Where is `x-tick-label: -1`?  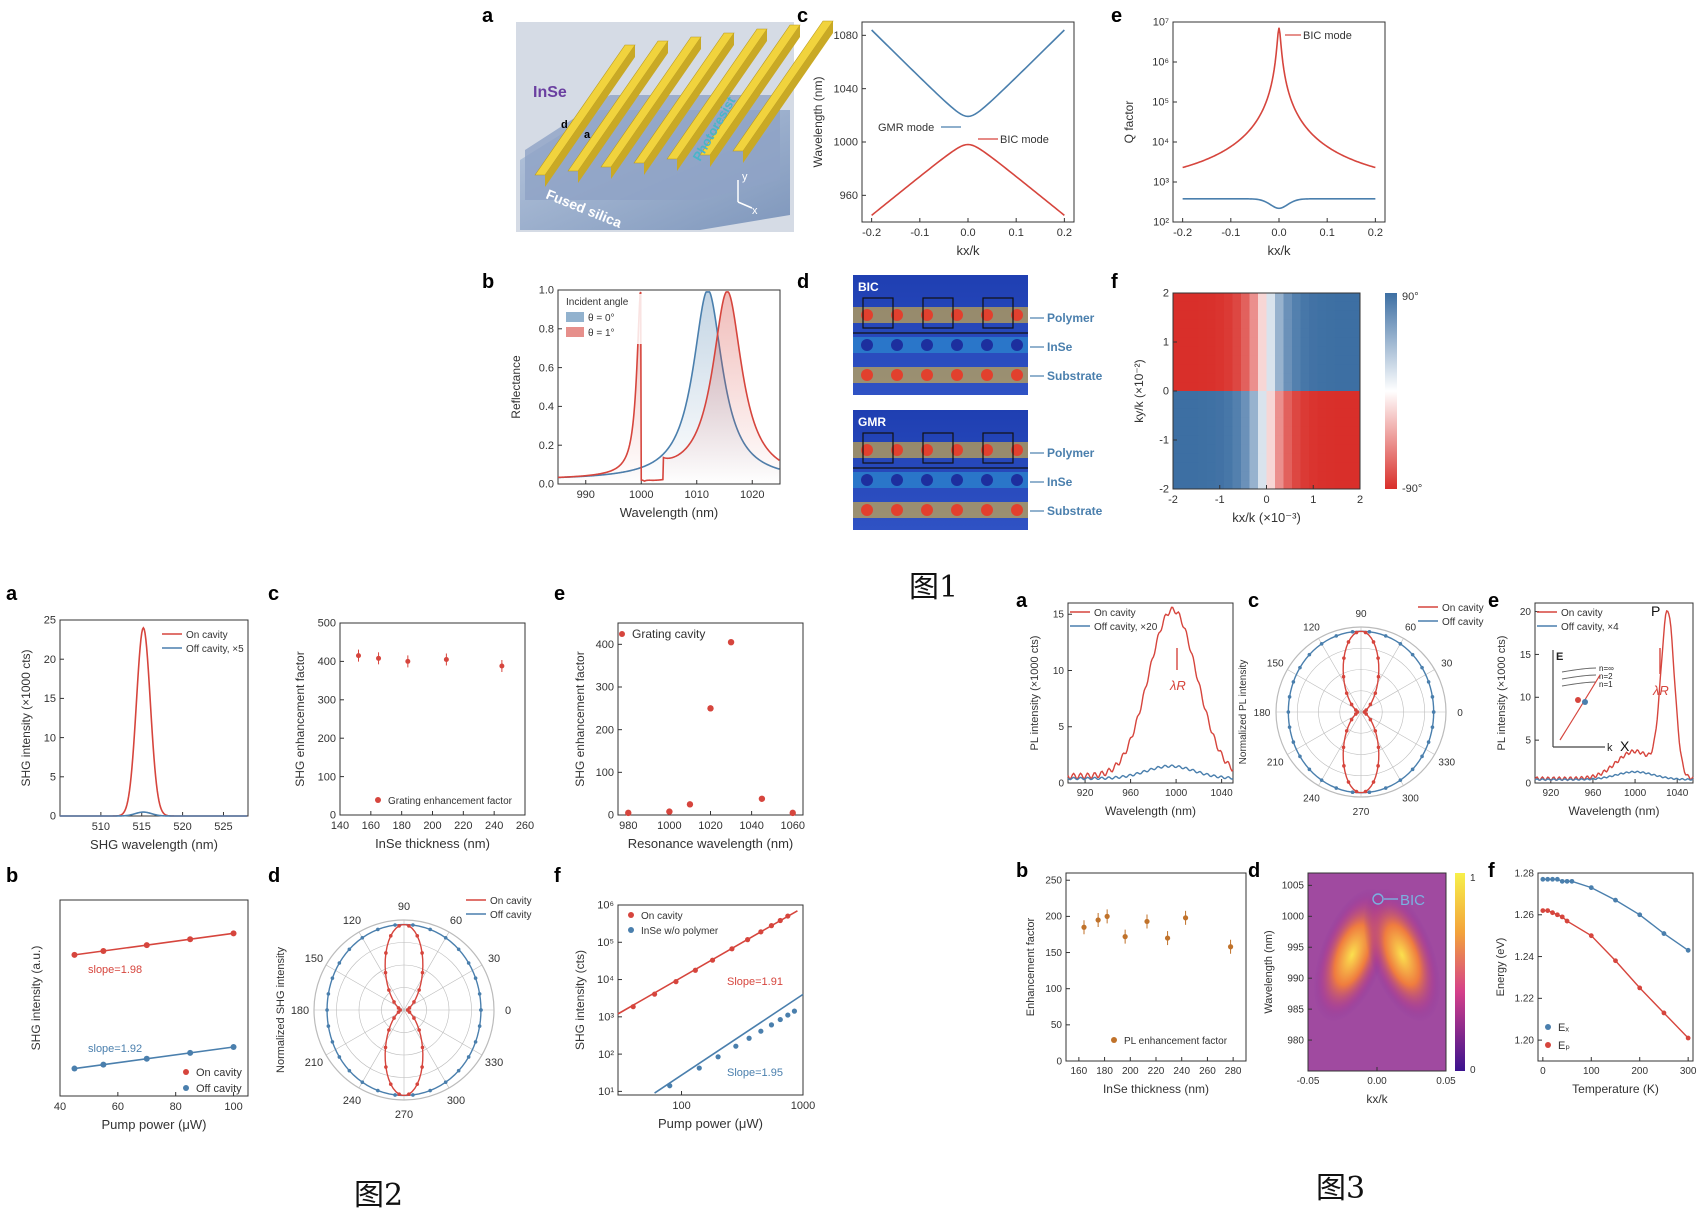 x-tick-label: -1 is located at coordinates (1220, 500).